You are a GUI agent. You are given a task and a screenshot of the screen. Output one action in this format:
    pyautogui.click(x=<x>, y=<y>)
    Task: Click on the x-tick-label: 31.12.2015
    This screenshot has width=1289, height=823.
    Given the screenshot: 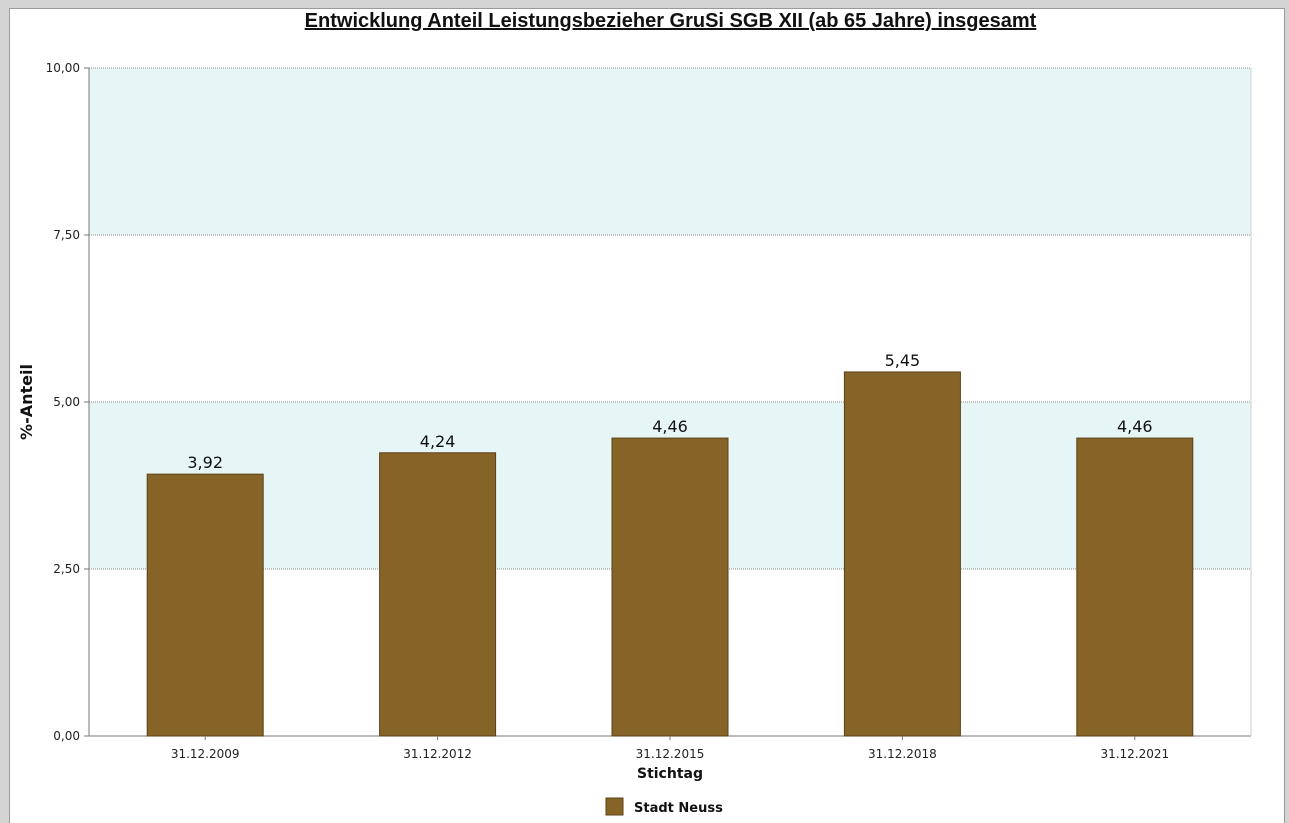 What is the action you would take?
    pyautogui.click(x=670, y=754)
    